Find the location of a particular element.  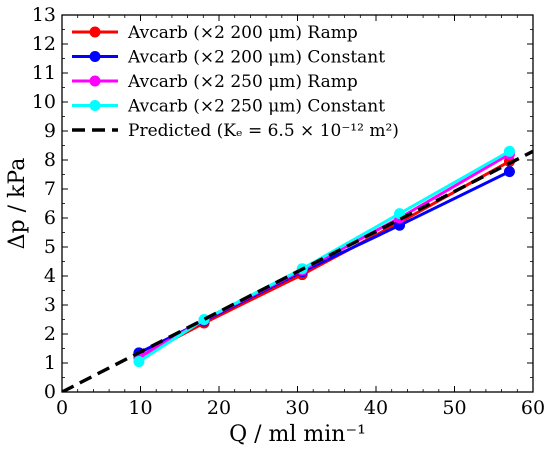

y-tick-label: 4 is located at coordinates (50, 276).